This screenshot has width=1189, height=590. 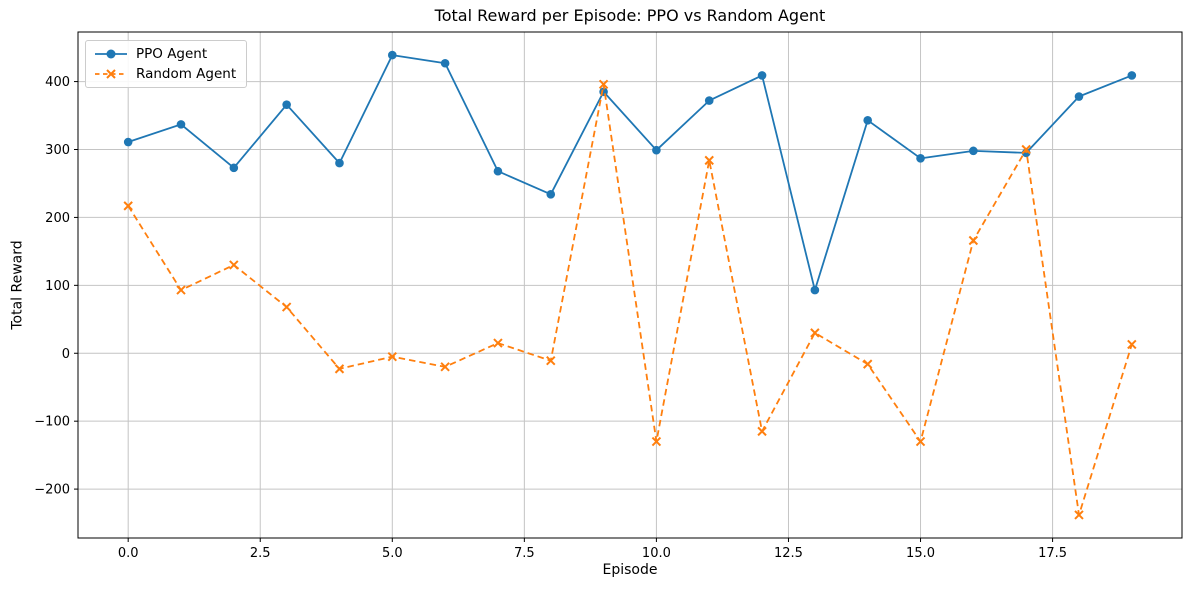 I want to click on y-axis-label: Total Reward, so click(x=18, y=285).